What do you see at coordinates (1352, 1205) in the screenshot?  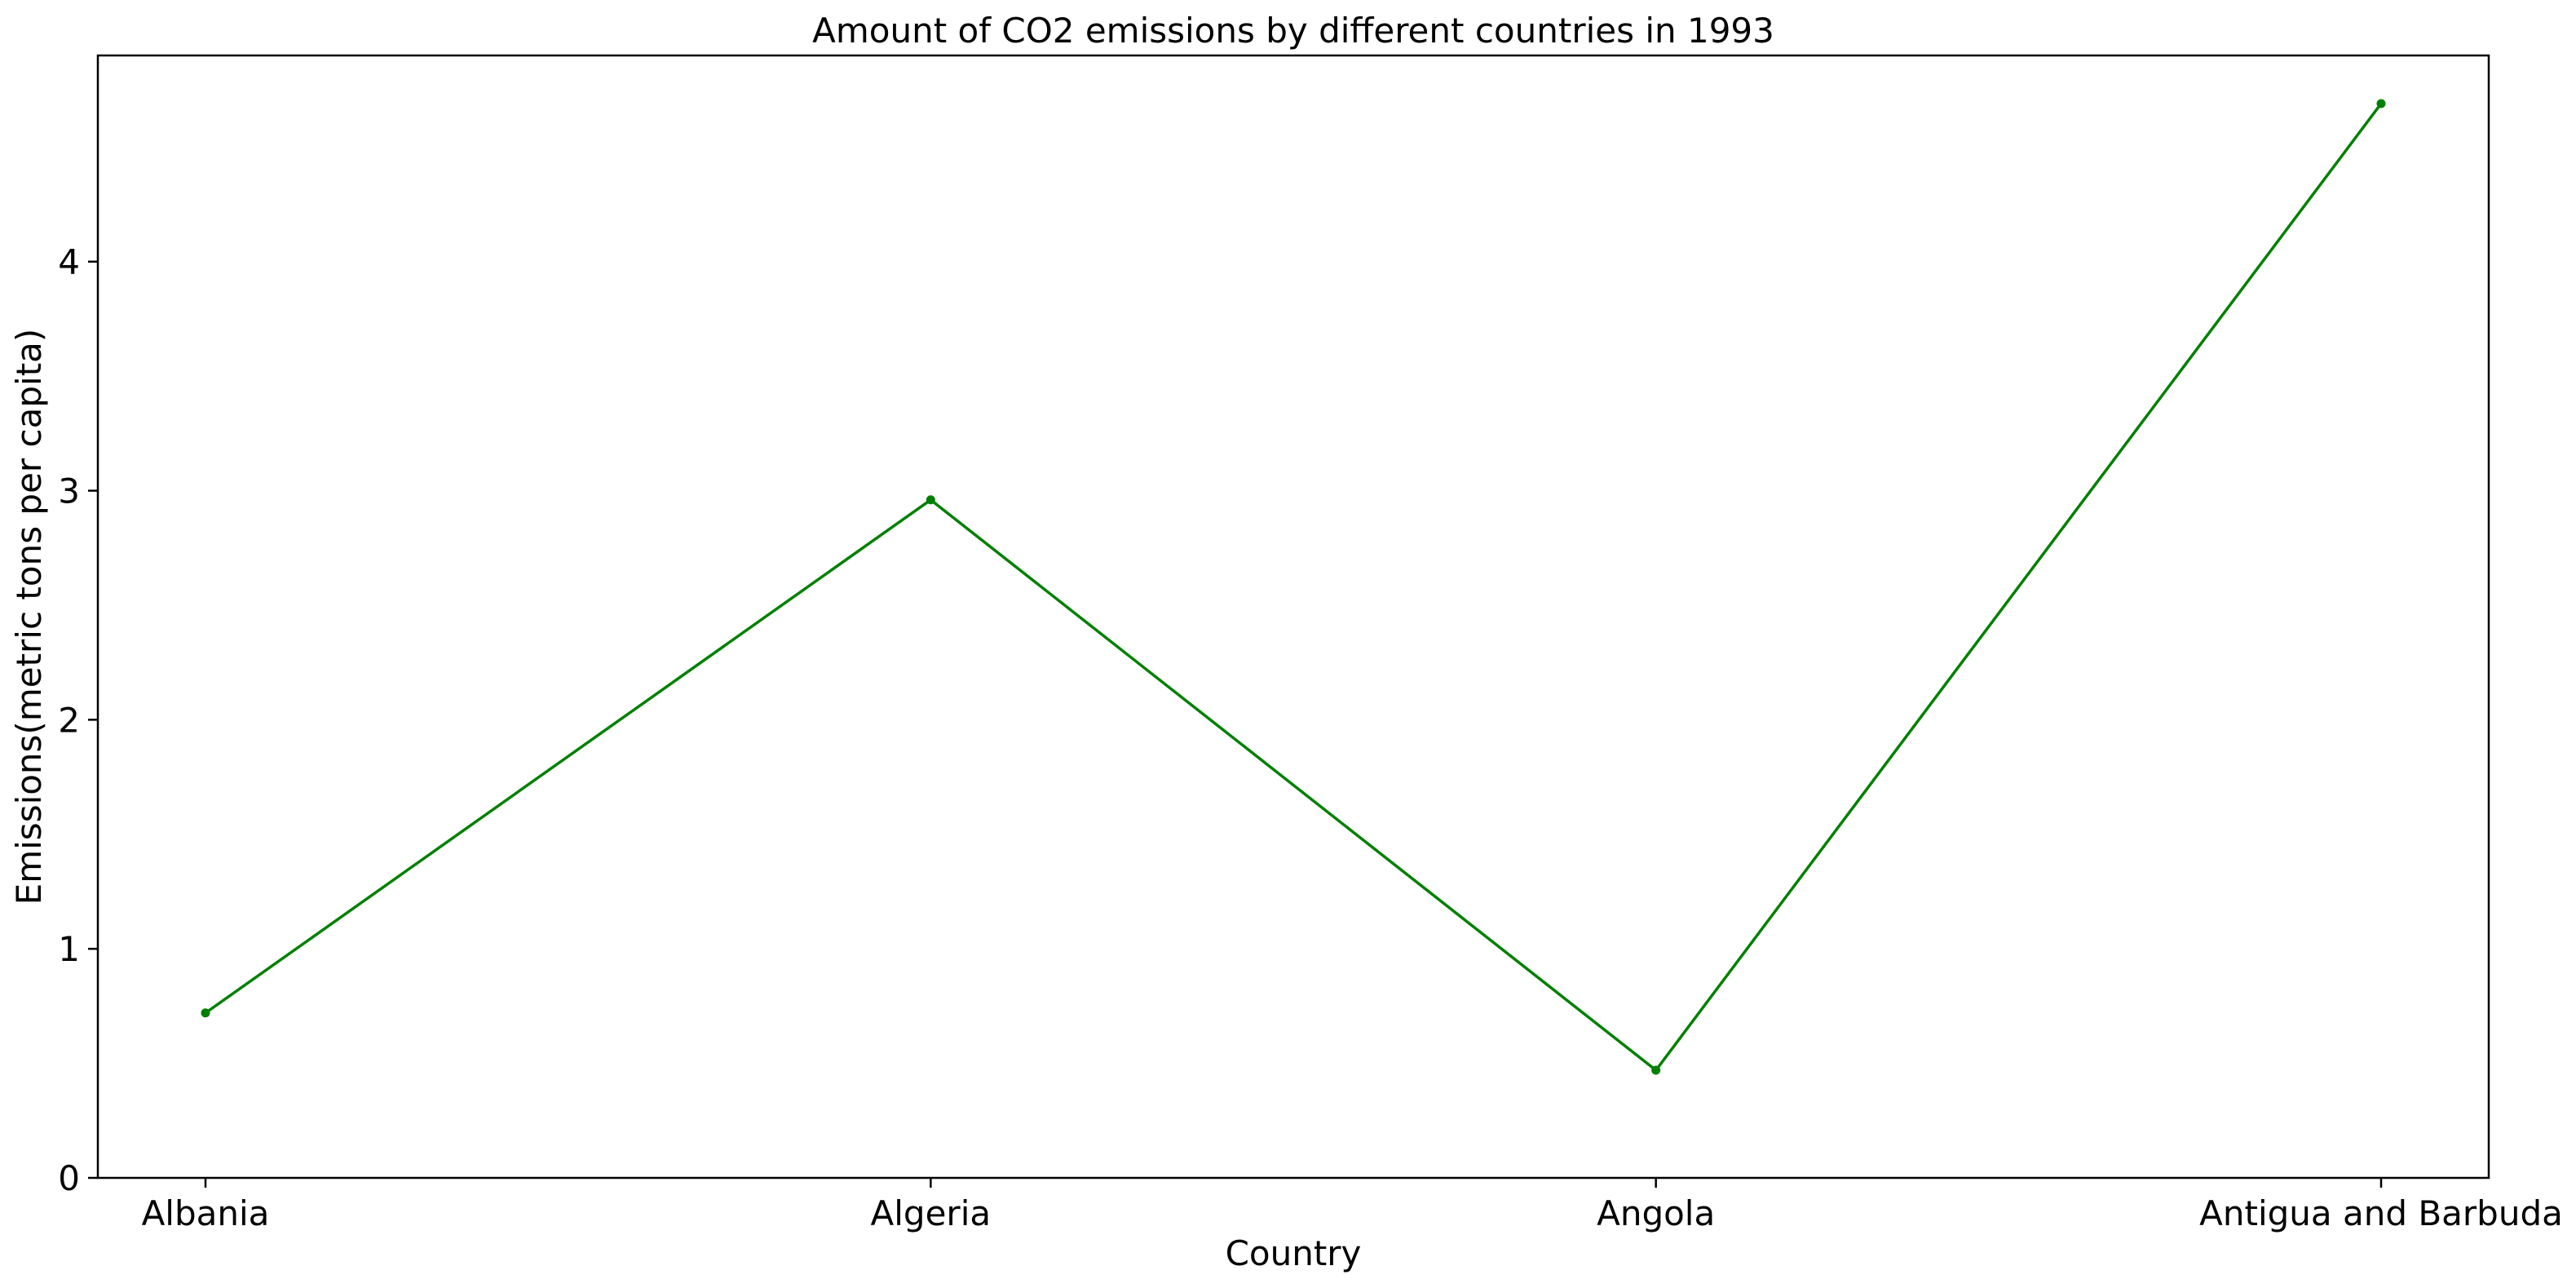 I see `x-axis-ticks: Albania Algeria Angola Antigua and Barbuda` at bounding box center [1352, 1205].